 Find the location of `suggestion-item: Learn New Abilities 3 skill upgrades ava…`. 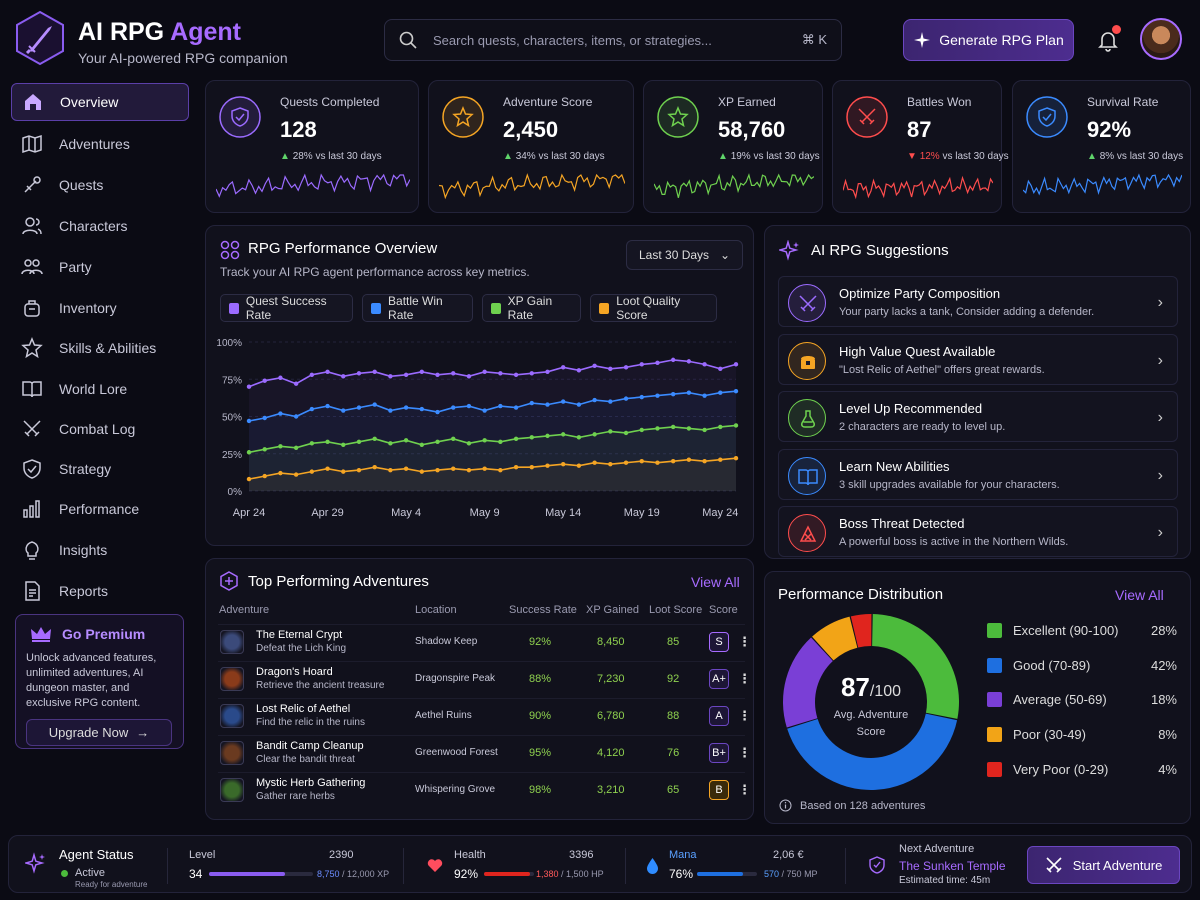

suggestion-item: Learn New Abilities 3 skill upgrades ava… is located at coordinates (978, 474).